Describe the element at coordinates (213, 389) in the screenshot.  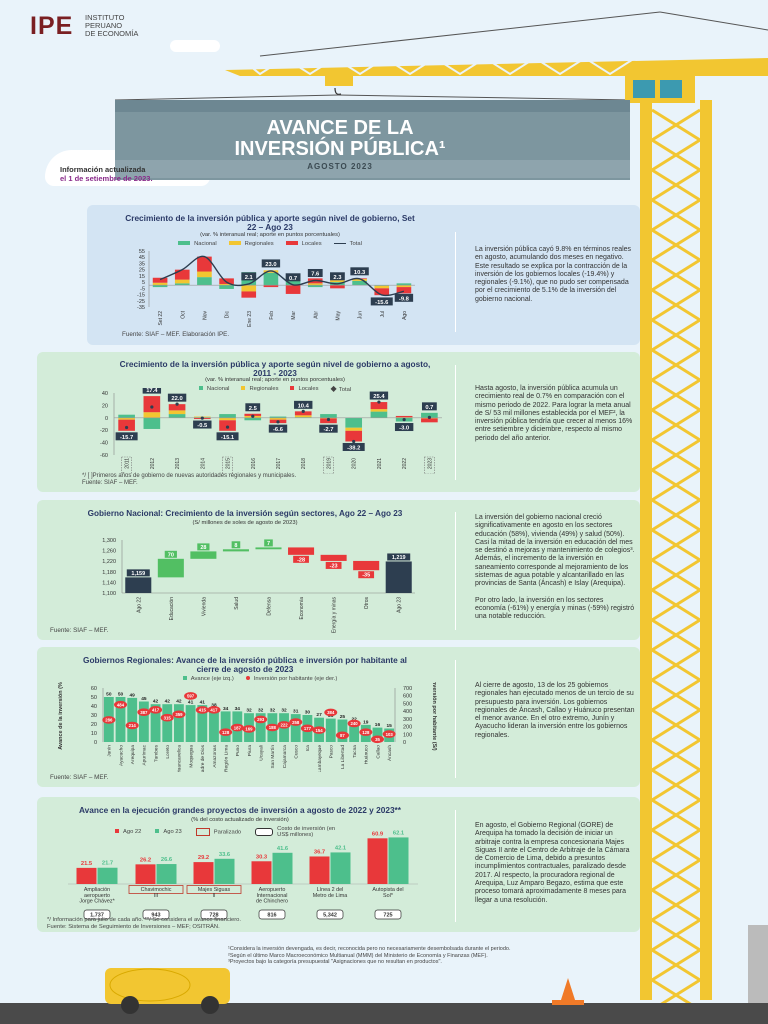
I see `legend-nacional: Nacional` at that location.